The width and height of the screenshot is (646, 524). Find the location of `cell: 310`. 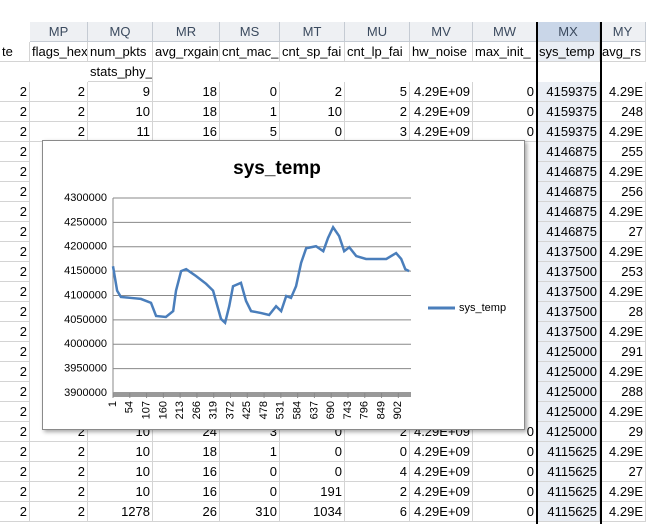

cell: 310 is located at coordinates (250, 512).